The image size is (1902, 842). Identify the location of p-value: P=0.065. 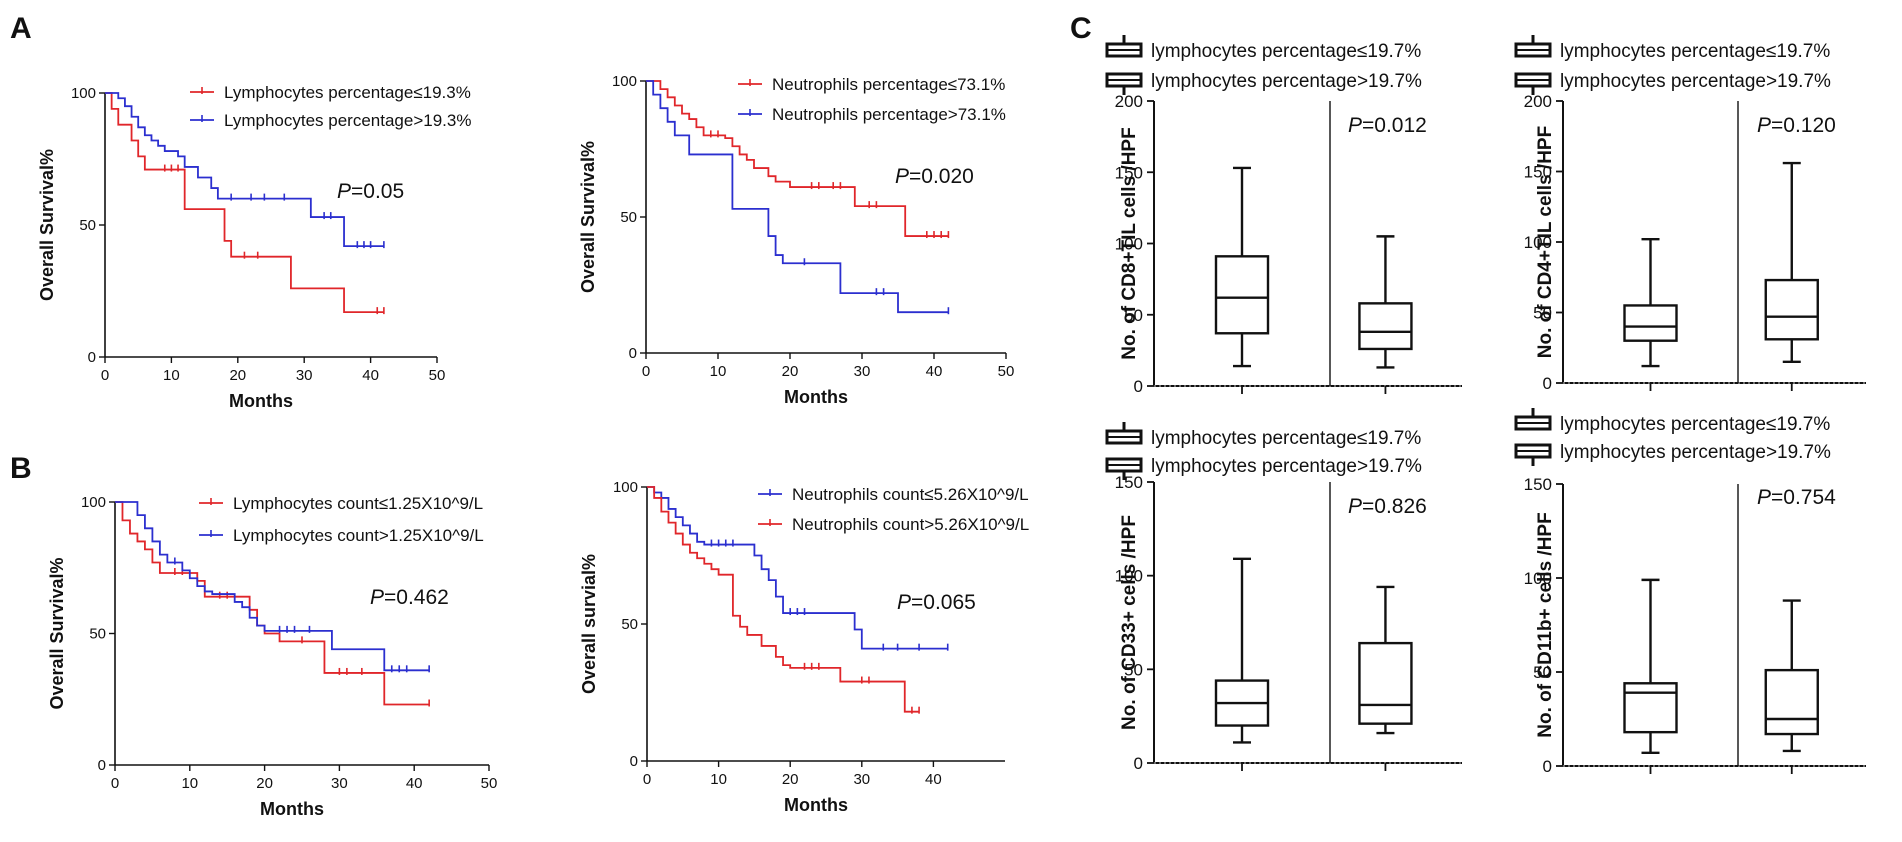
(936, 602).